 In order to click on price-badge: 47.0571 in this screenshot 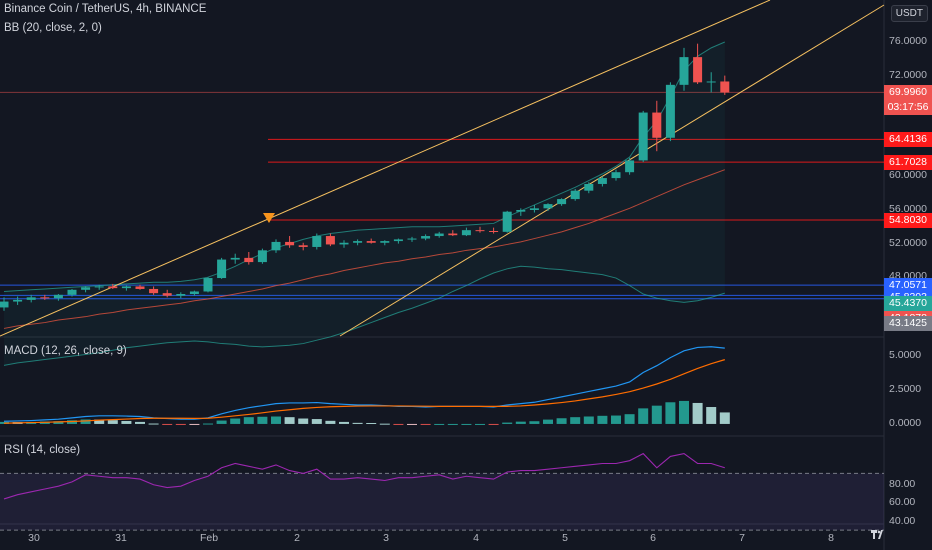, I will do `click(908, 286)`.